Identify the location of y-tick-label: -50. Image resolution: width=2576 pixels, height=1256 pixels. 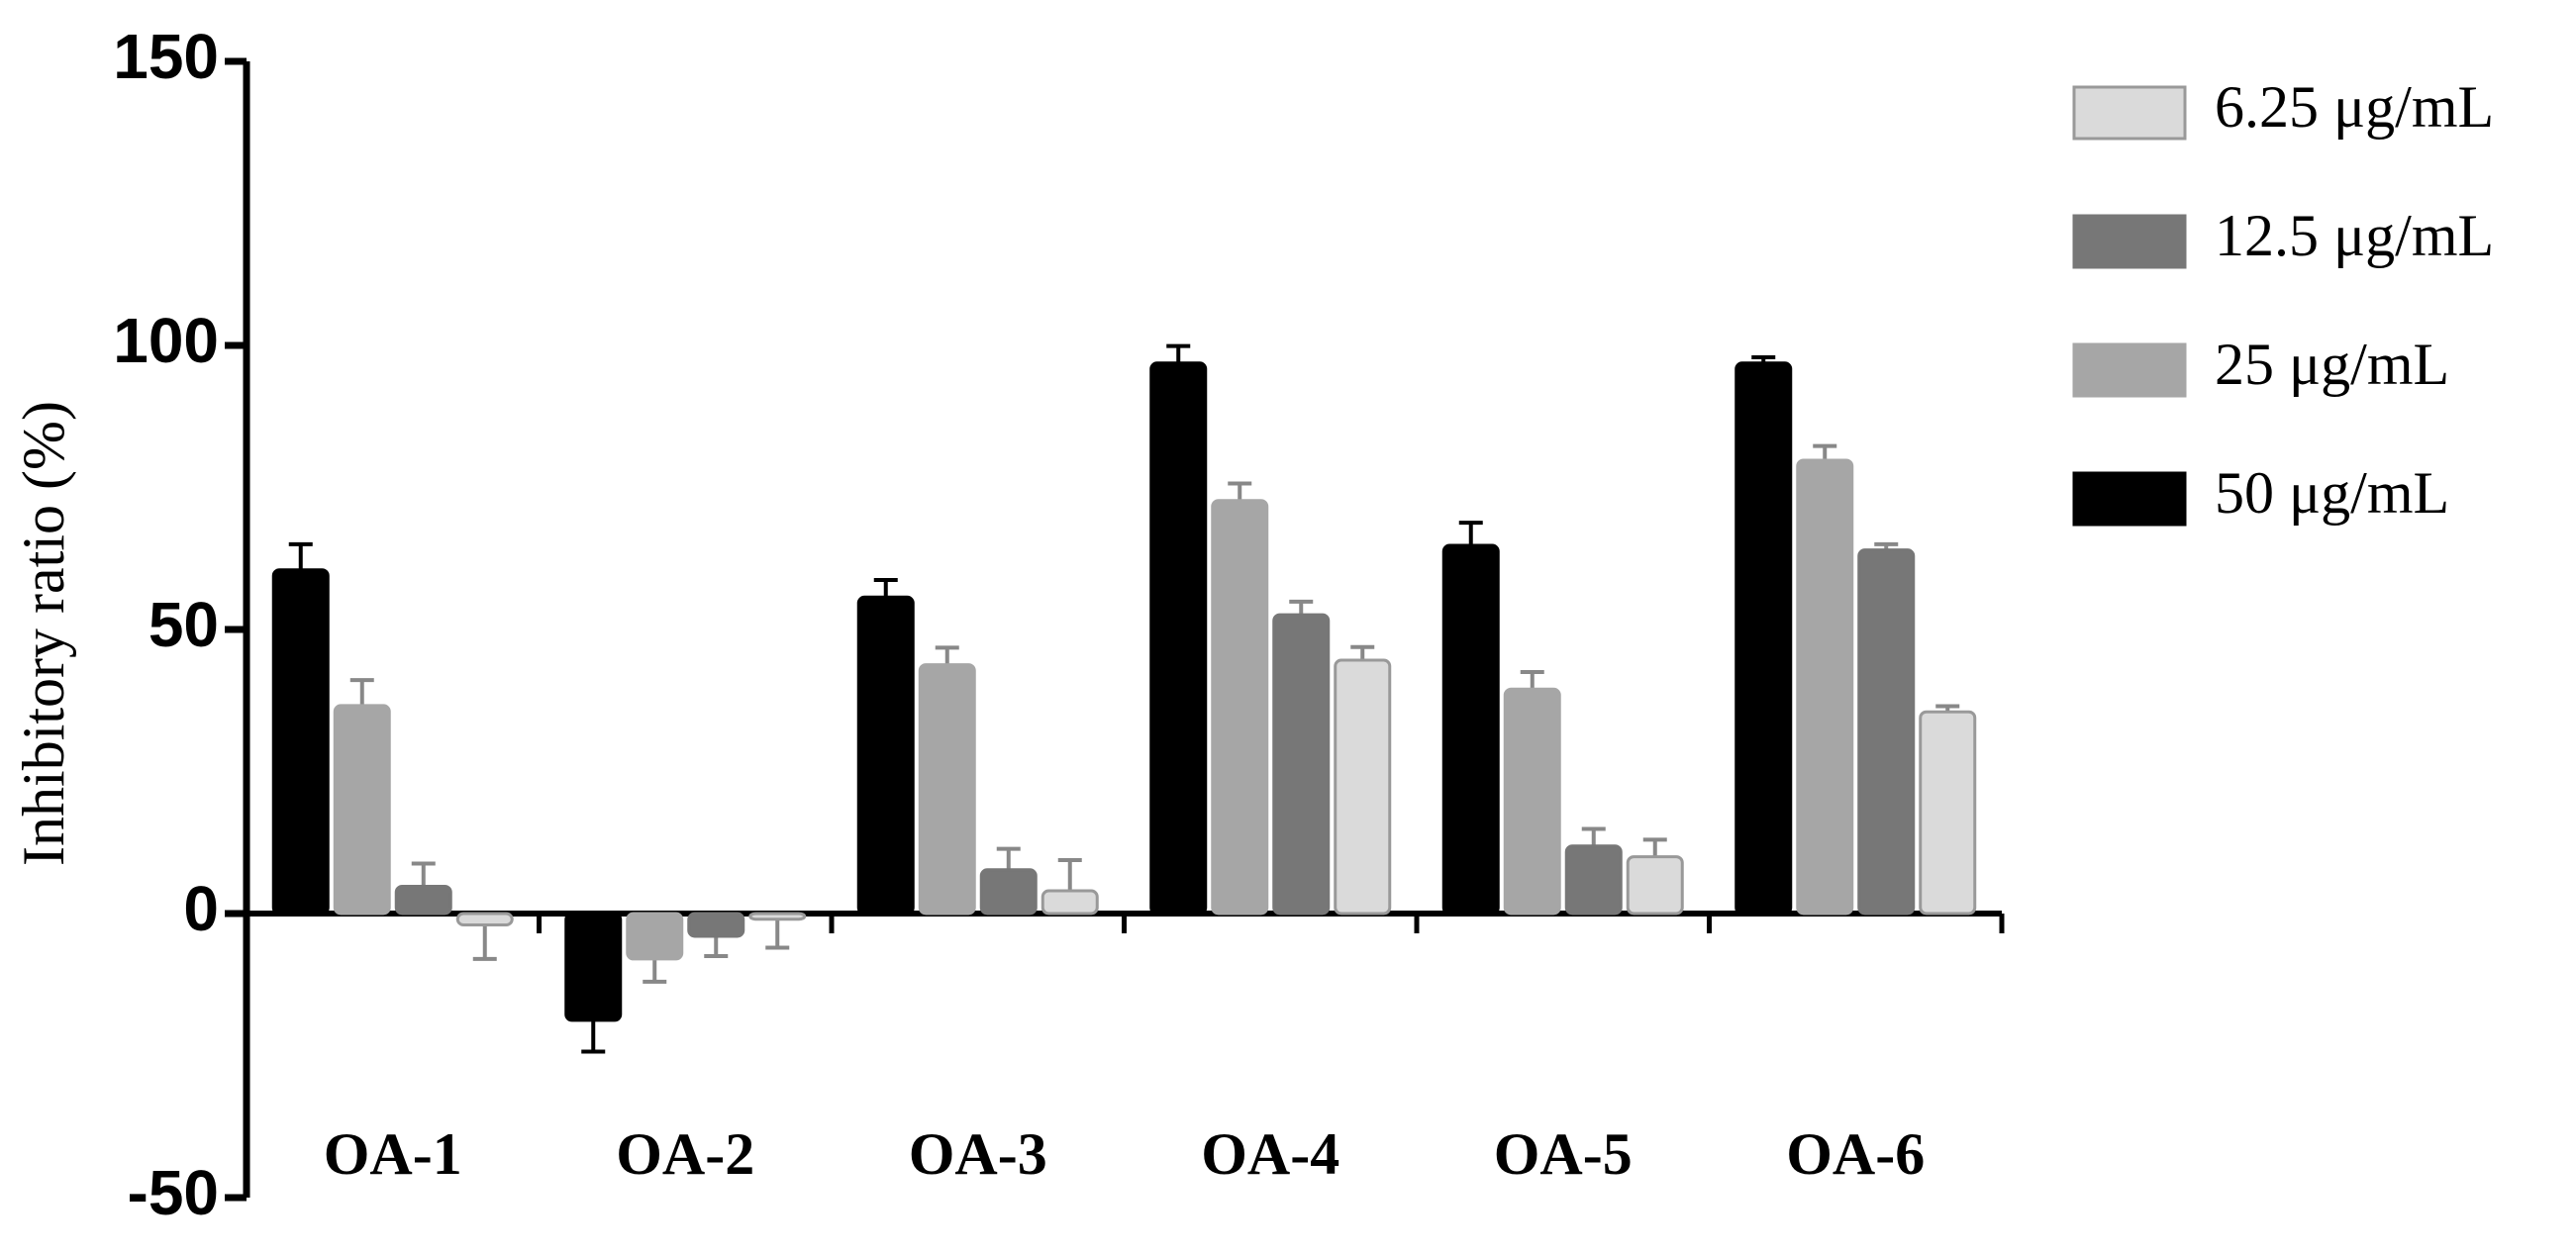
(174, 1192).